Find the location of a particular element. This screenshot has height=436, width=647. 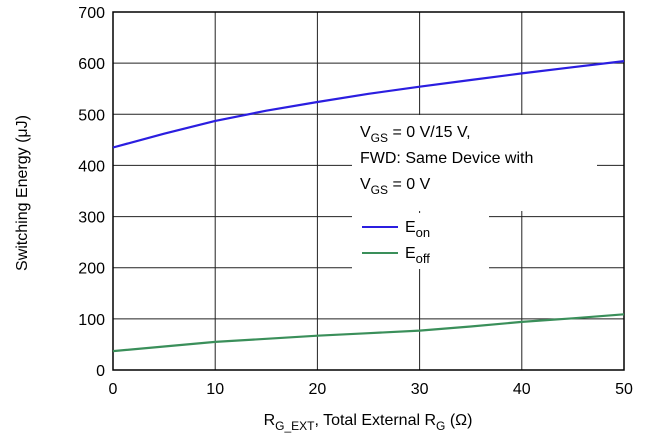

y-tick-label: 500 is located at coordinates (91, 115).